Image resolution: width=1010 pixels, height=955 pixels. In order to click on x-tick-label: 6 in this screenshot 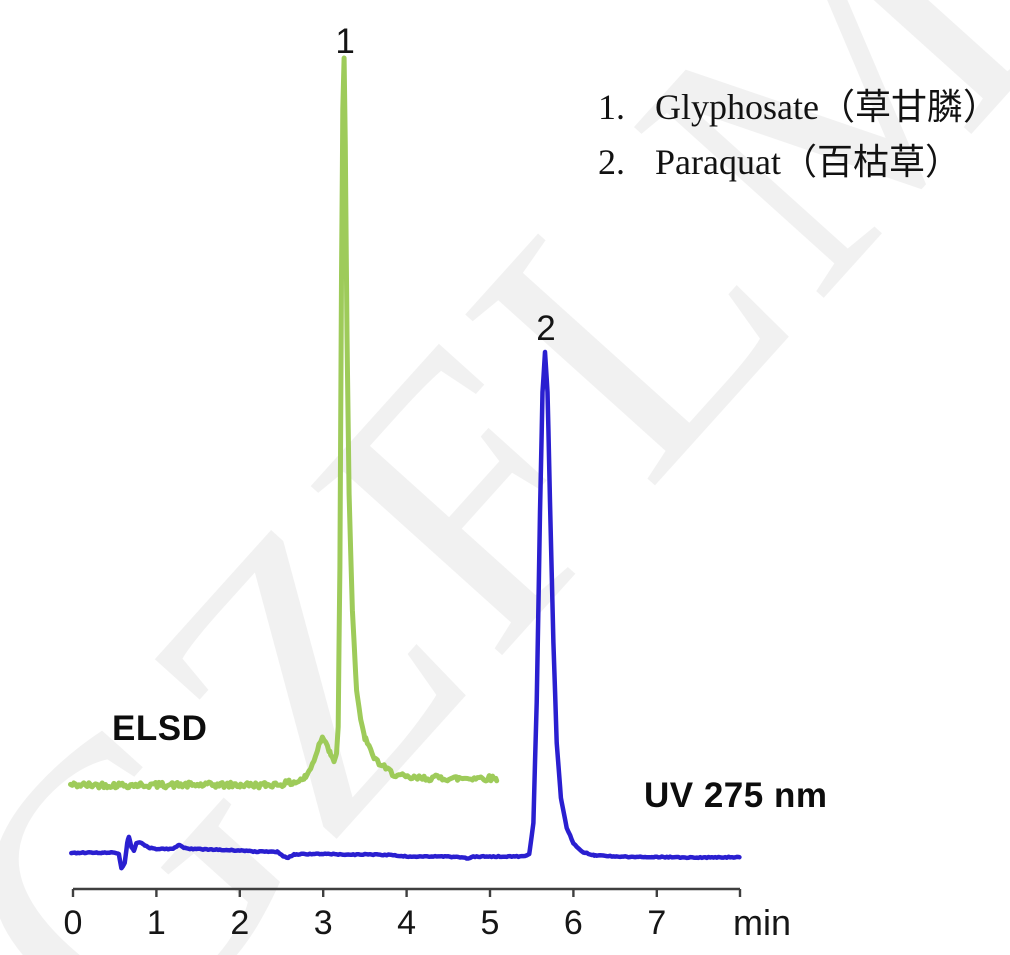, I will do `click(573, 923)`.